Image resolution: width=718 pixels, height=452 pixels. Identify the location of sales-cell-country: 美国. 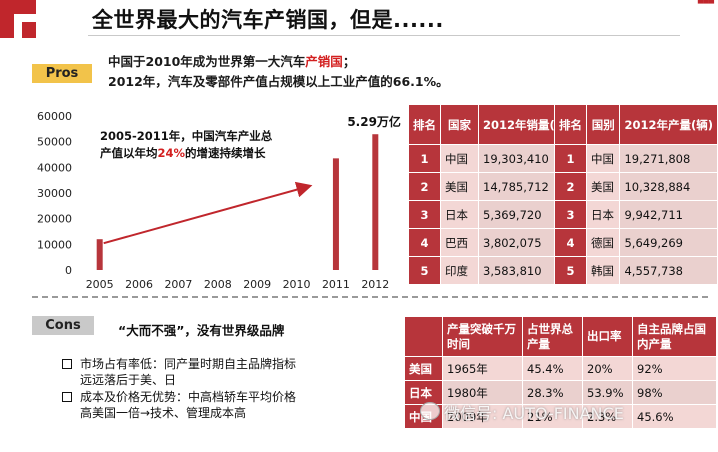
(459, 186).